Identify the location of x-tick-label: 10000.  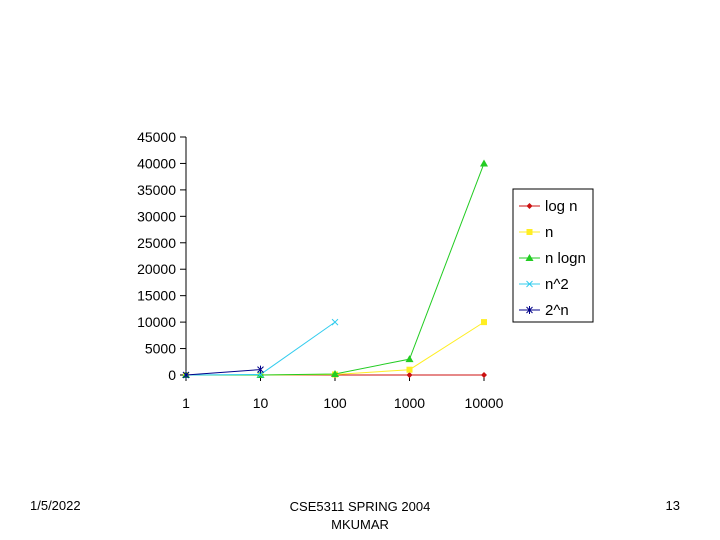
(484, 403).